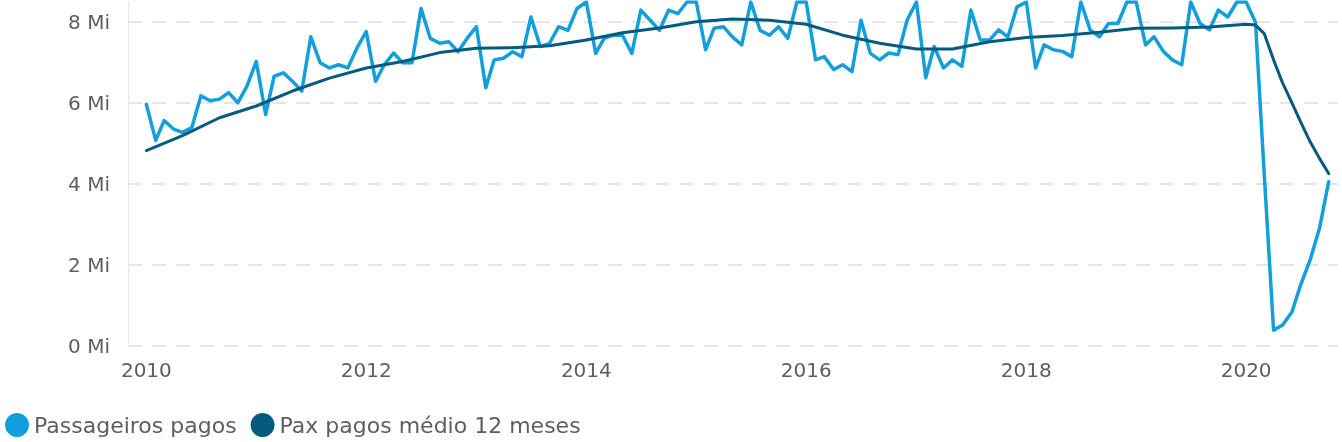 This screenshot has width=1342, height=442. I want to click on x-tick-label: 2014, so click(586, 370).